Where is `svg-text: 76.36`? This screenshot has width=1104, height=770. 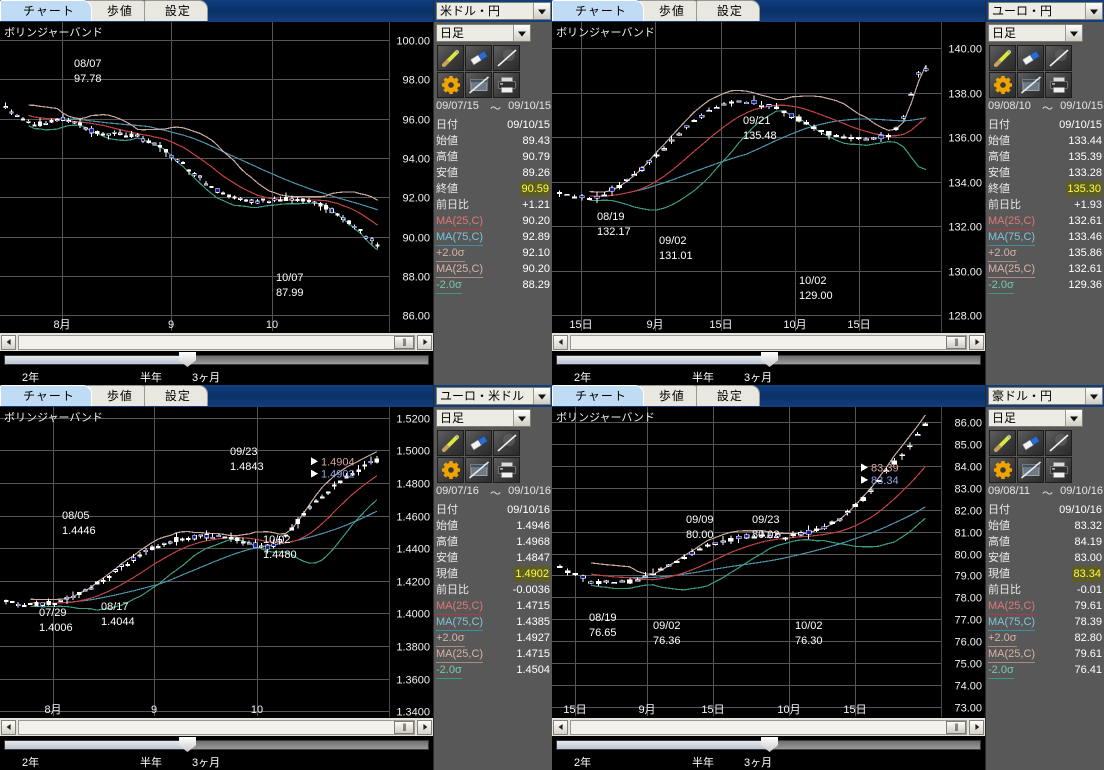 svg-text: 76.36 is located at coordinates (667, 641).